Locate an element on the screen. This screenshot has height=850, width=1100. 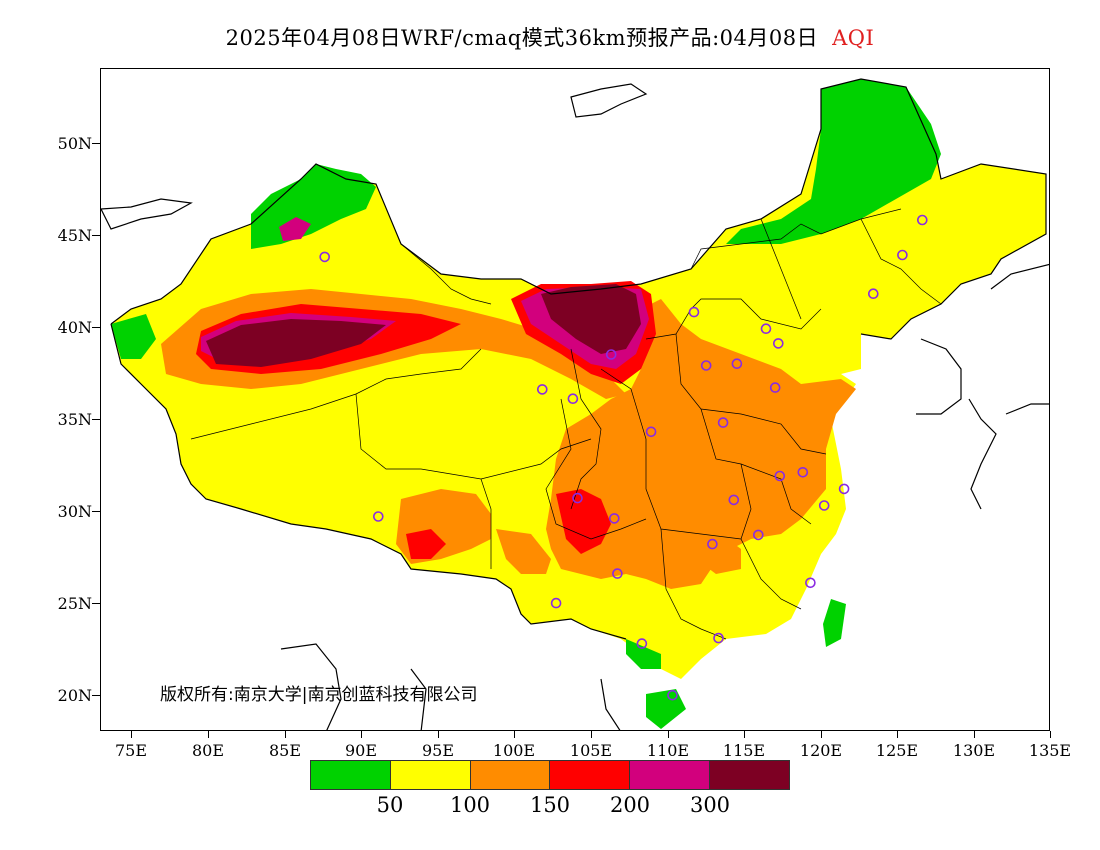
lon-label: 130E is located at coordinates (974, 750).